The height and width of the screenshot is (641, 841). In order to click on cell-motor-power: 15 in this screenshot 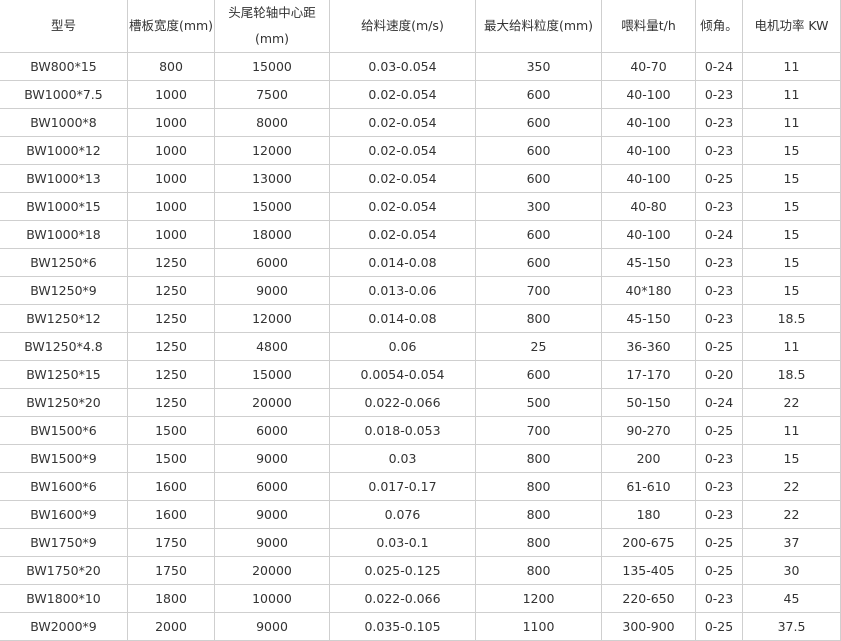, I will do `click(791, 234)`.